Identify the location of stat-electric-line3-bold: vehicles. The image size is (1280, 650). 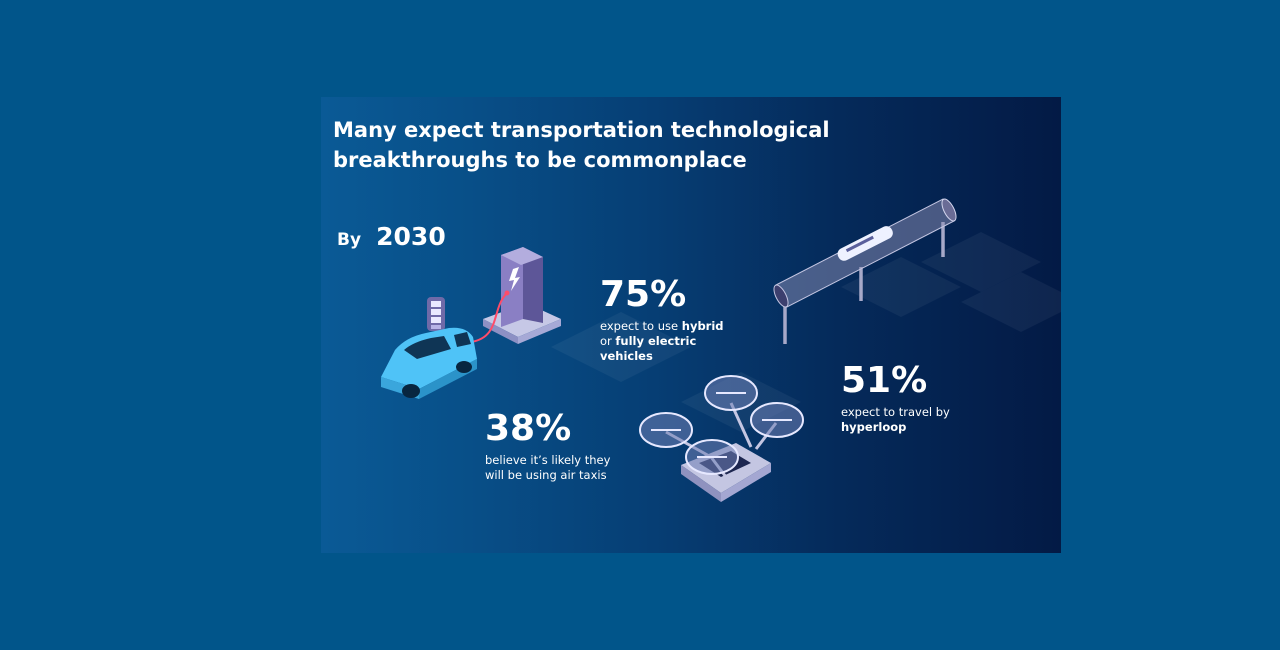
(626, 356).